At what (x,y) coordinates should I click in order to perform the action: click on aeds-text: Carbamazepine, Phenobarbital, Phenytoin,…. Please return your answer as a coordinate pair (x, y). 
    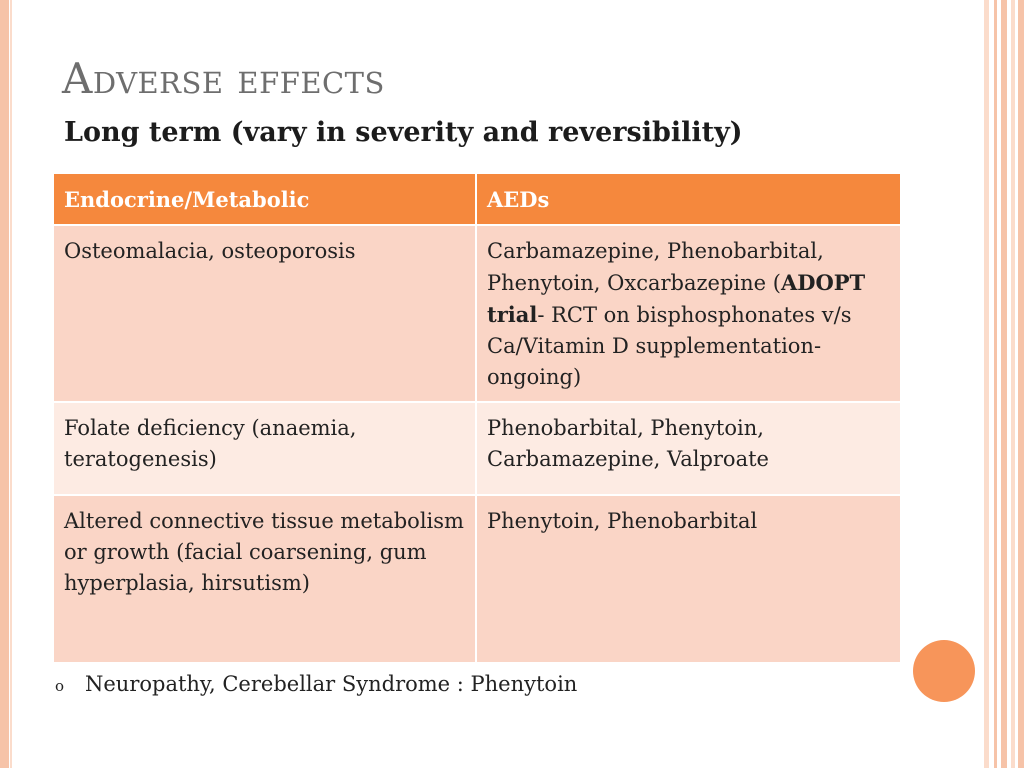
    Looking at the image, I should click on (655, 267).